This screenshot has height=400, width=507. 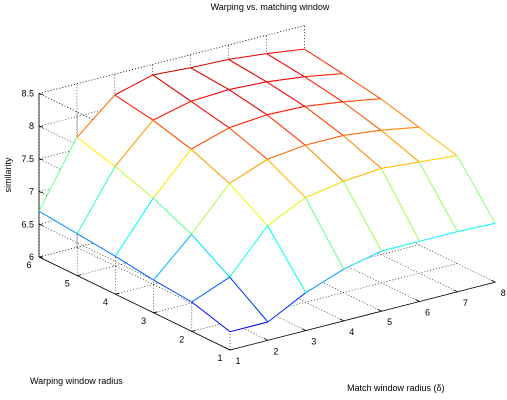 I want to click on y-tick-label: 1, so click(x=219, y=358).